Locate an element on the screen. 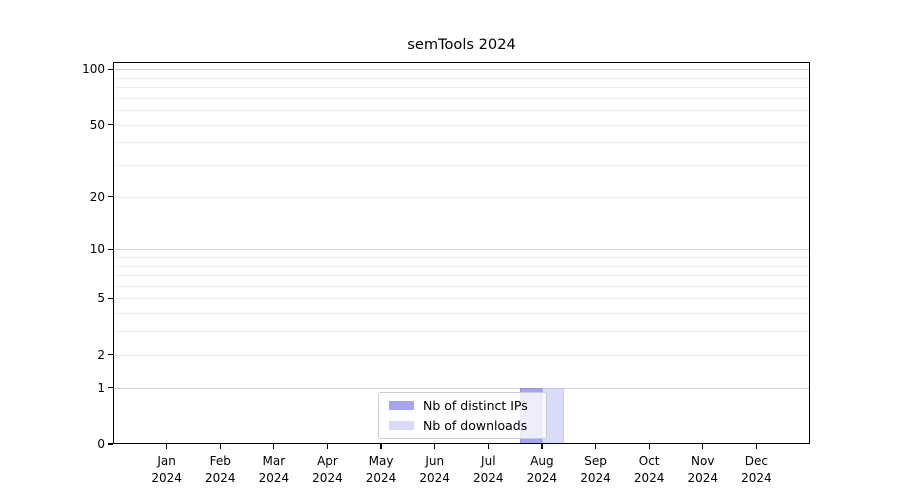 The image size is (900, 500). x-tick-month: Sep is located at coordinates (595, 461).